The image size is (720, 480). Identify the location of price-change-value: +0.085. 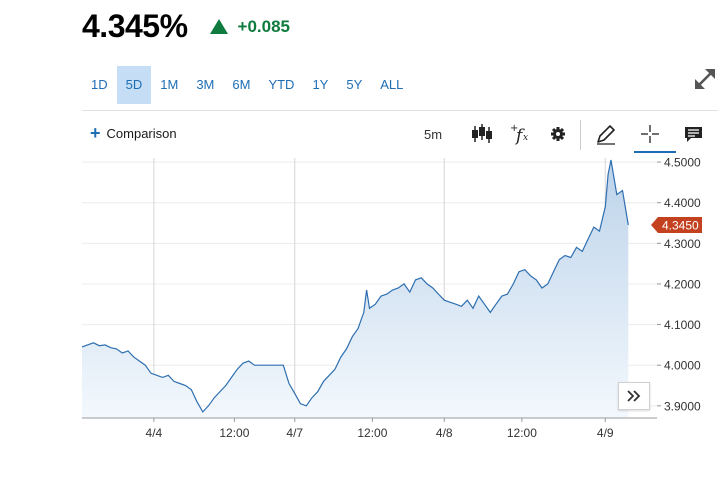
(264, 26).